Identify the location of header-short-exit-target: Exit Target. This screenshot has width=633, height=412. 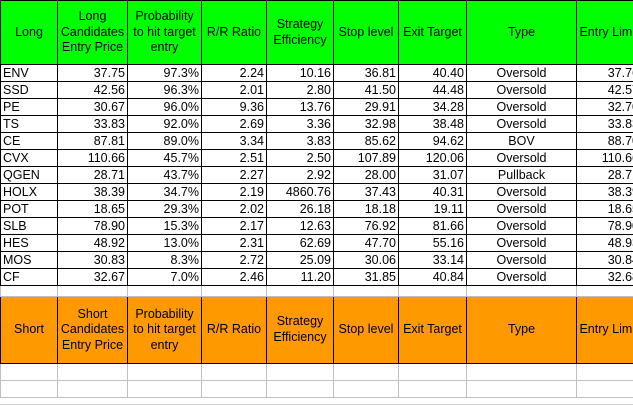
(432, 330).